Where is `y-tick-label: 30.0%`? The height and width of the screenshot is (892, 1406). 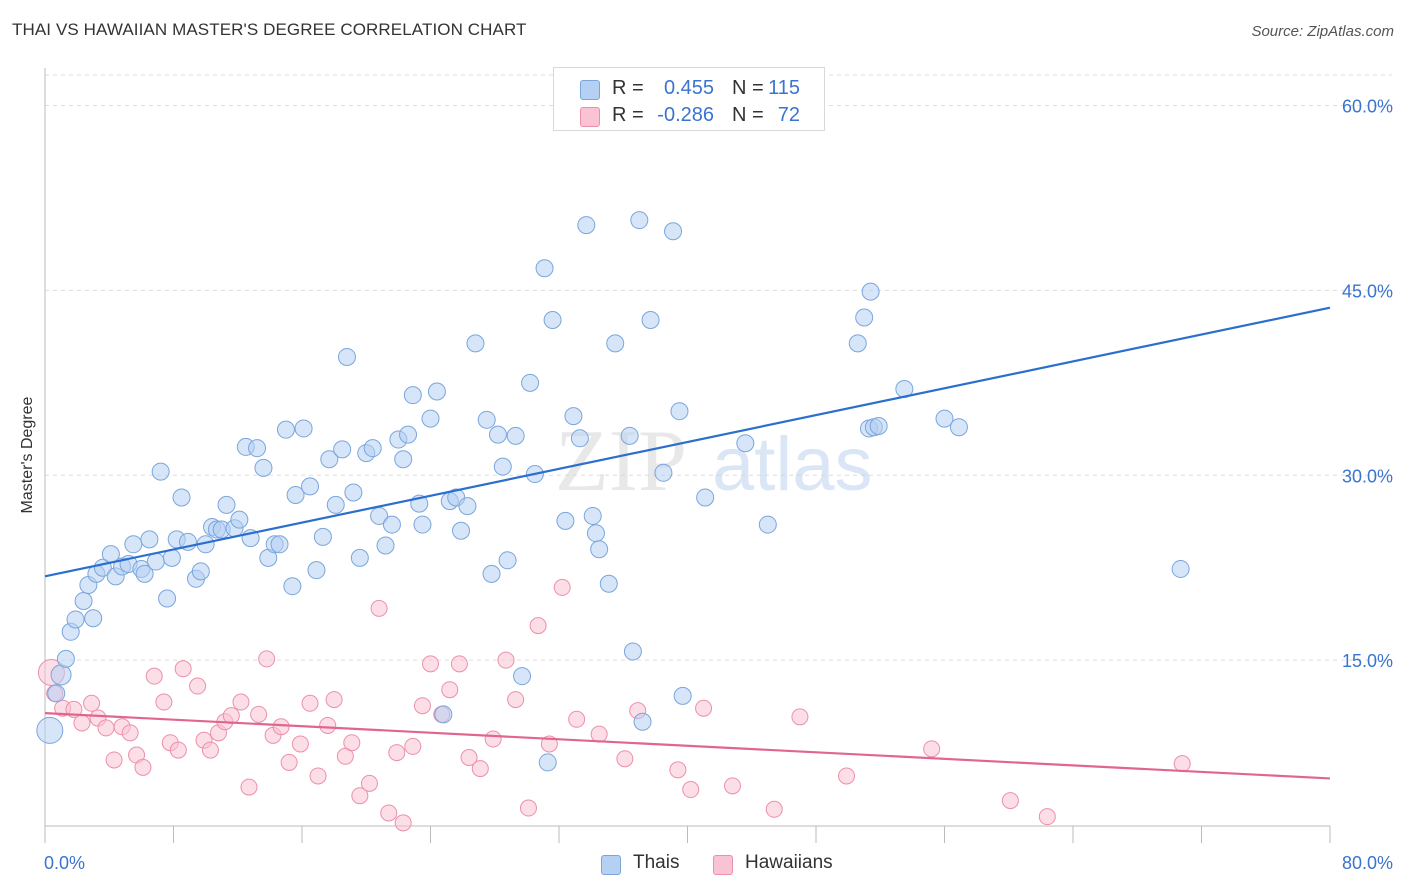
y-tick-label: 30.0% is located at coordinates (1367, 476).